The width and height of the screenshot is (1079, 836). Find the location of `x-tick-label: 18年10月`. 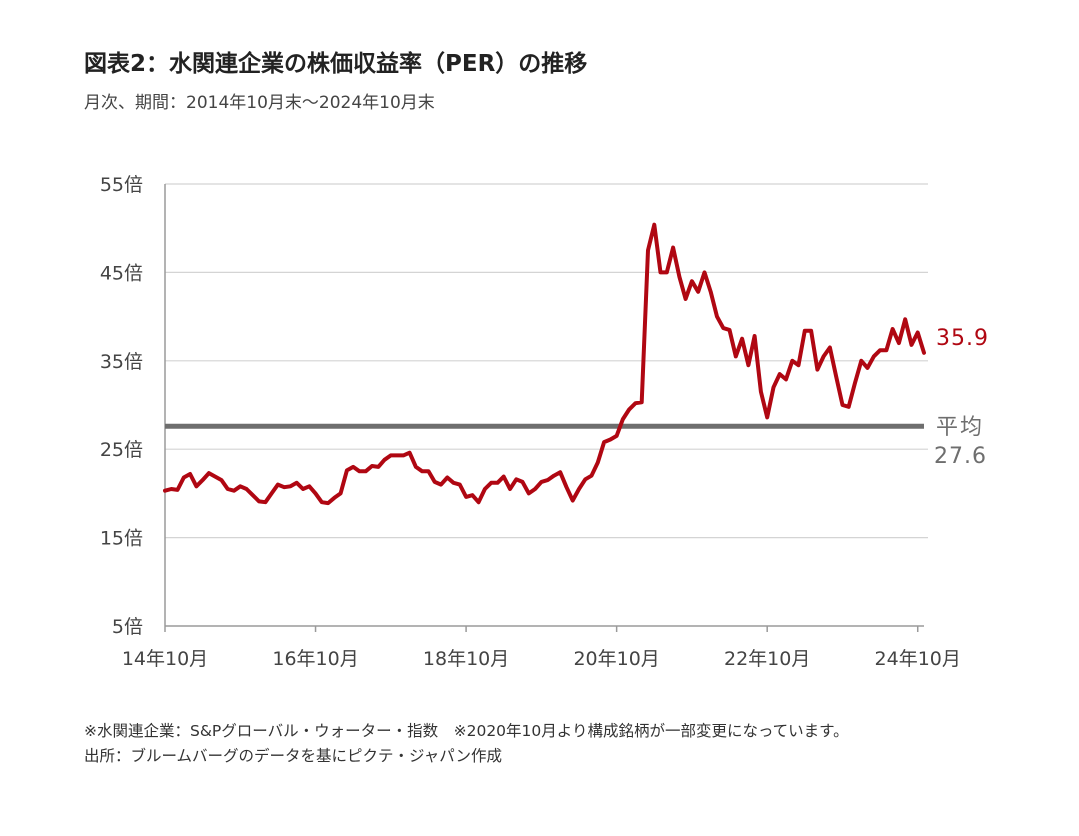

x-tick-label: 18年10月 is located at coordinates (466, 659).